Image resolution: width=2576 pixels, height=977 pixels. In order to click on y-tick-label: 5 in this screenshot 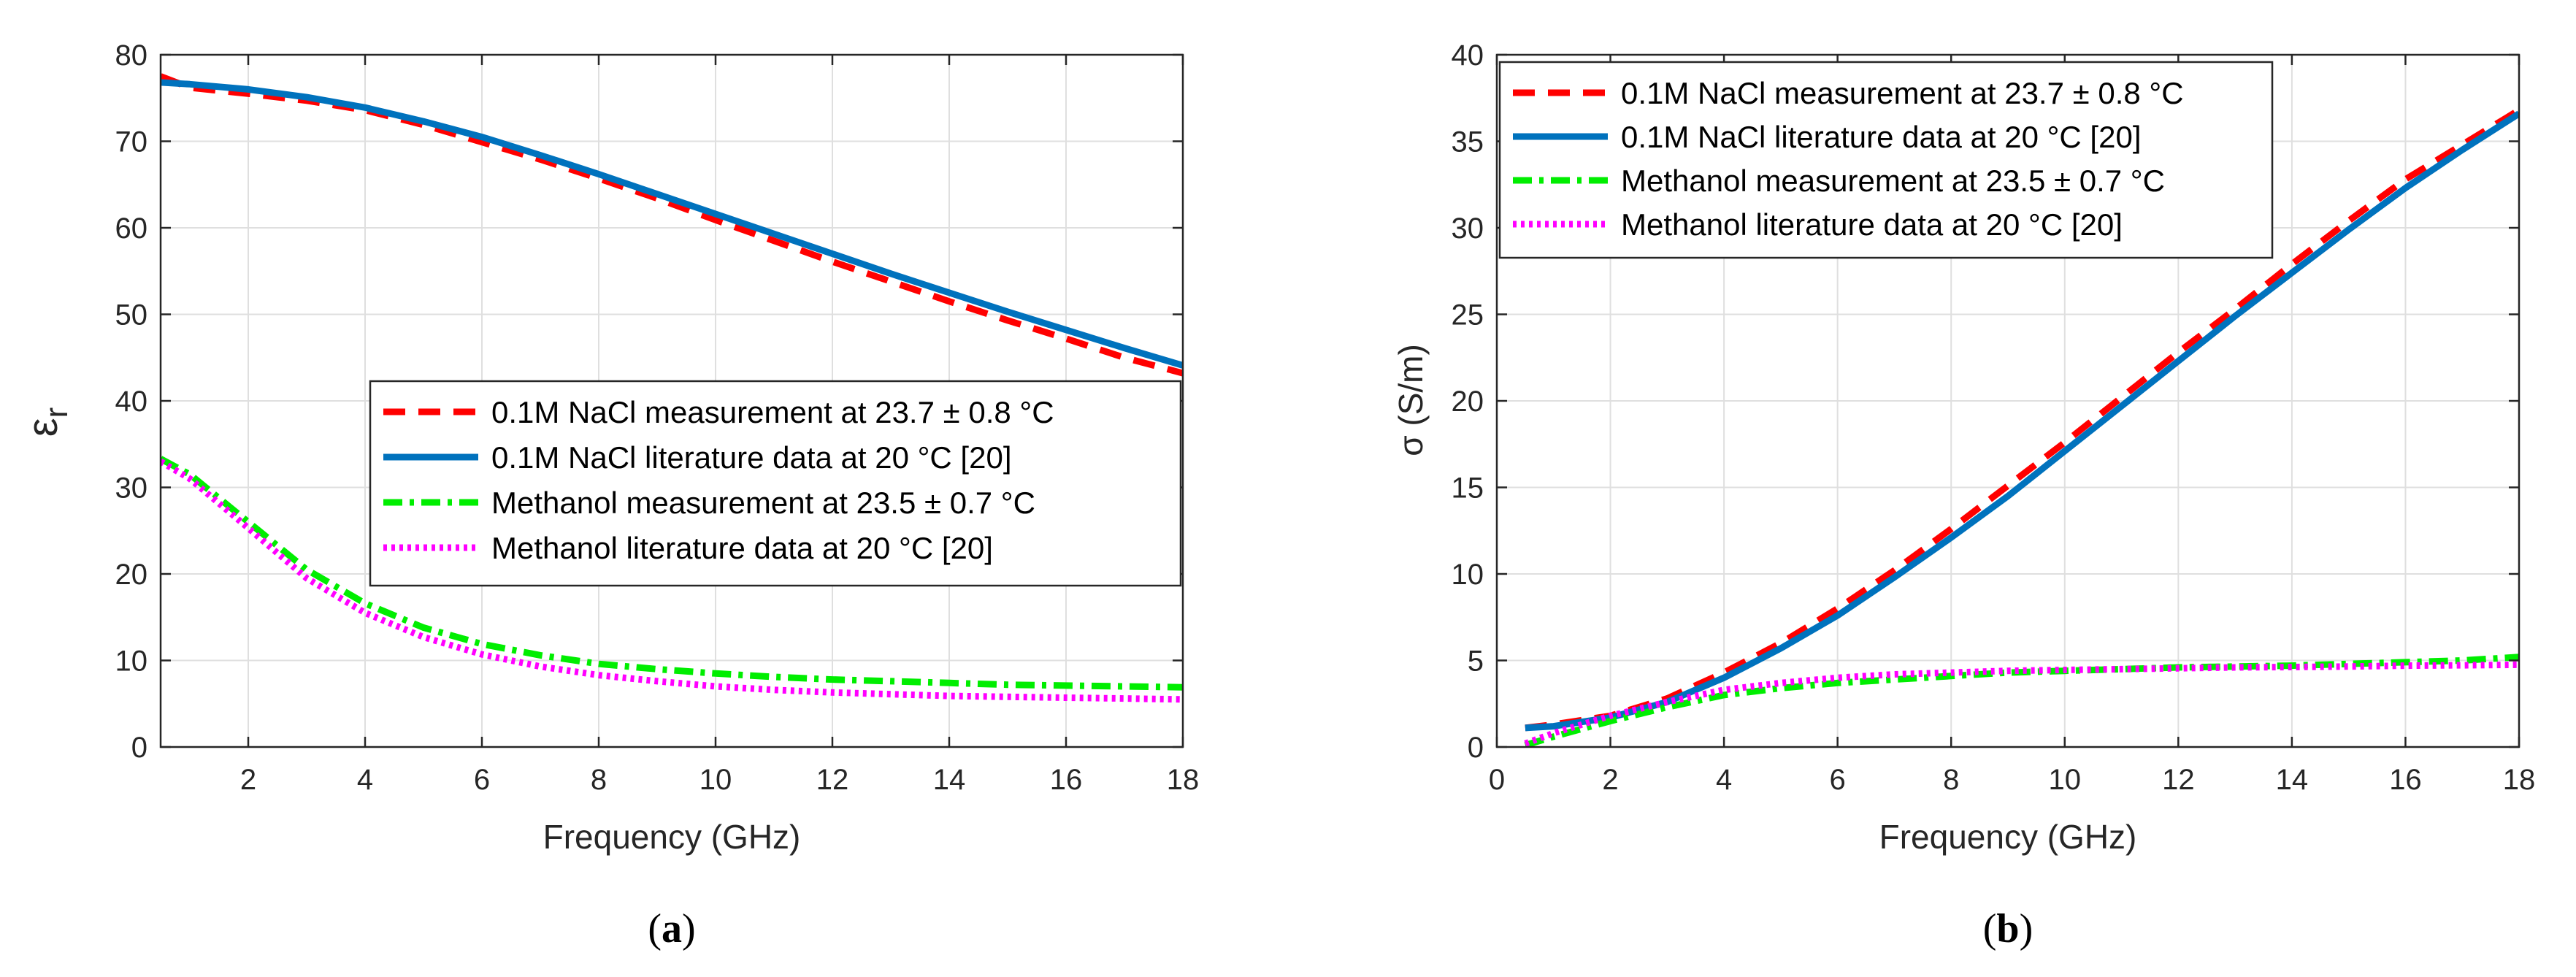, I will do `click(1476, 661)`.